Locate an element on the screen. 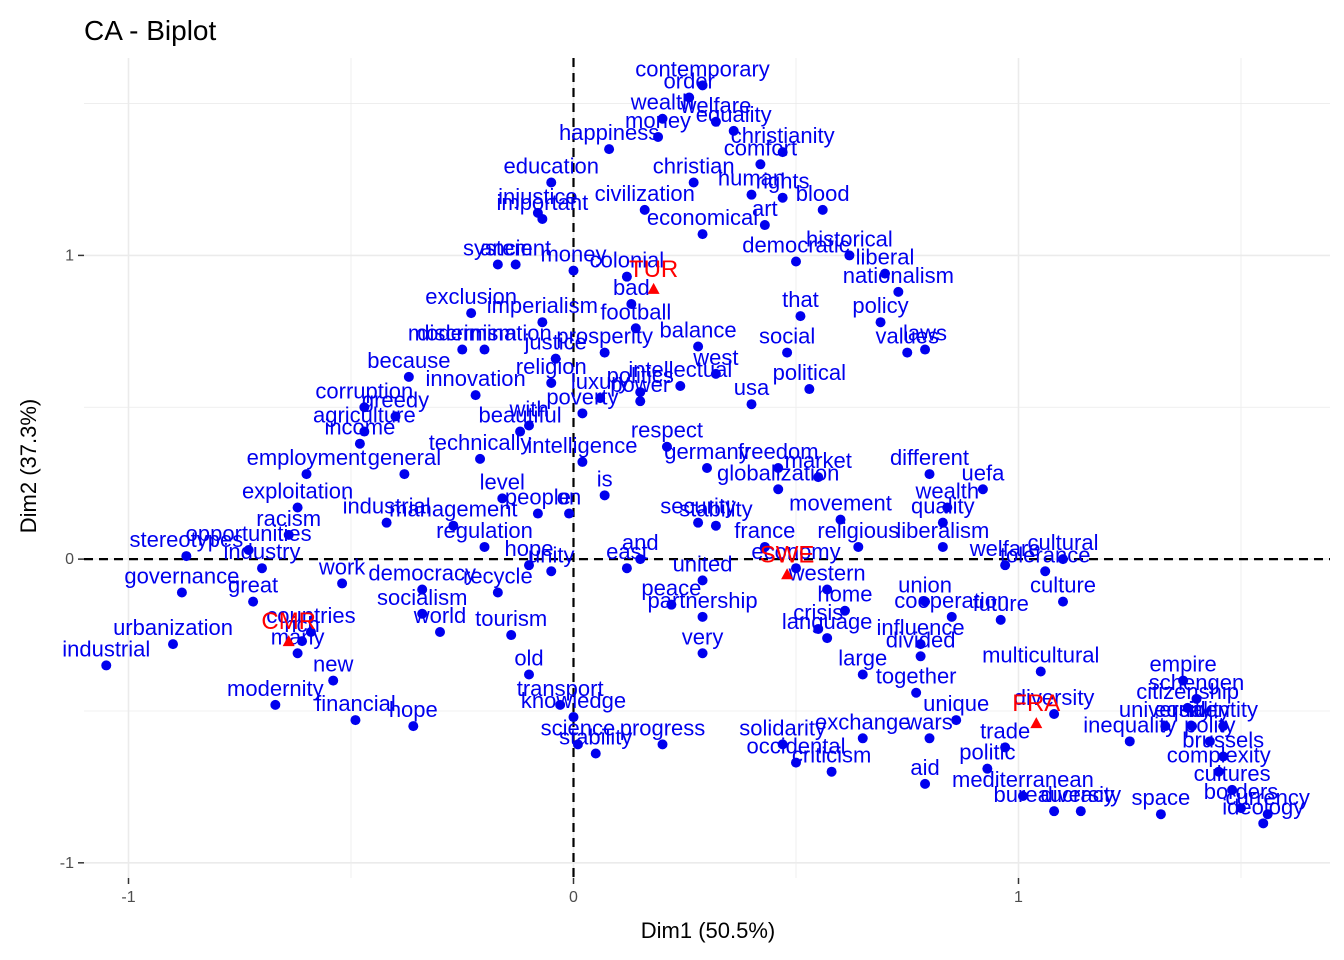 This screenshot has height=960, width=1344. row-point-label: on is located at coordinates (569, 497).